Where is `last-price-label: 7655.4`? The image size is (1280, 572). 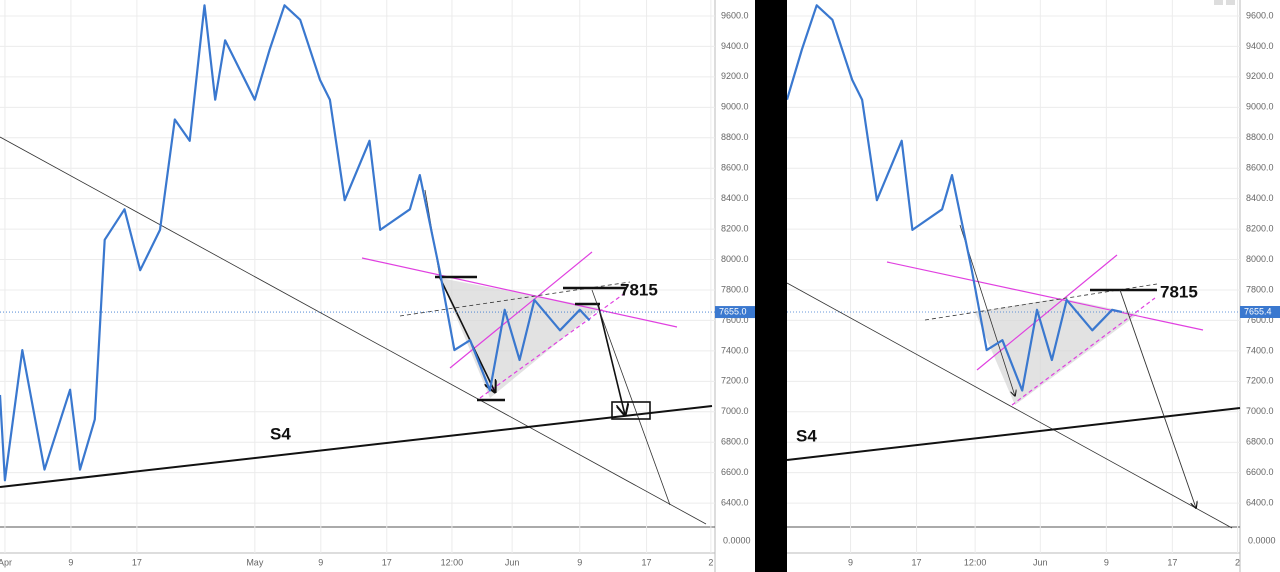
last-price-label: 7655.4 is located at coordinates (1258, 311).